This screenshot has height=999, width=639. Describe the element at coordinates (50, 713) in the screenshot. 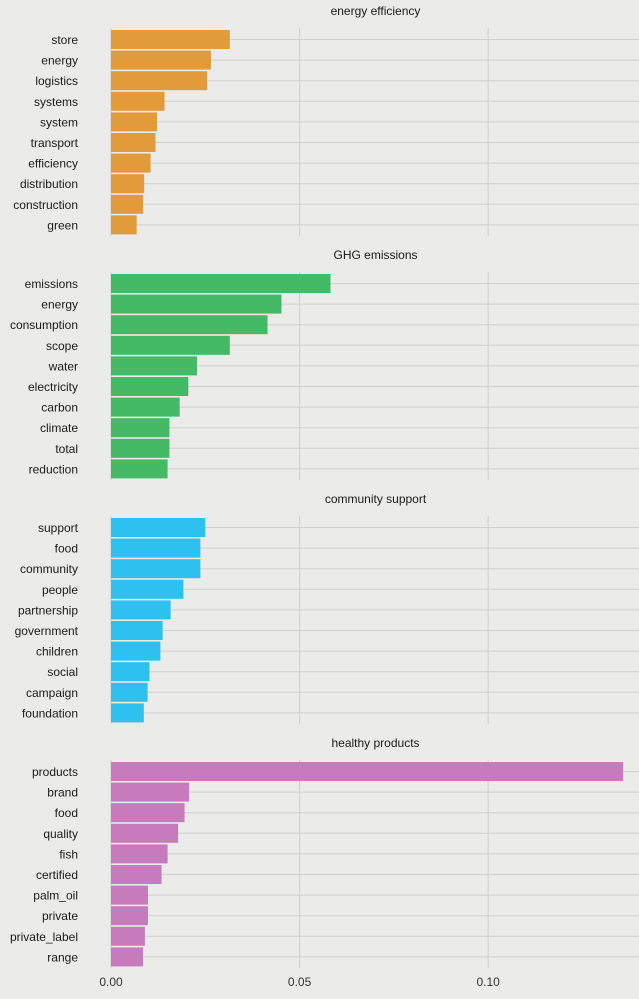

I see `category-label: foundation` at that location.